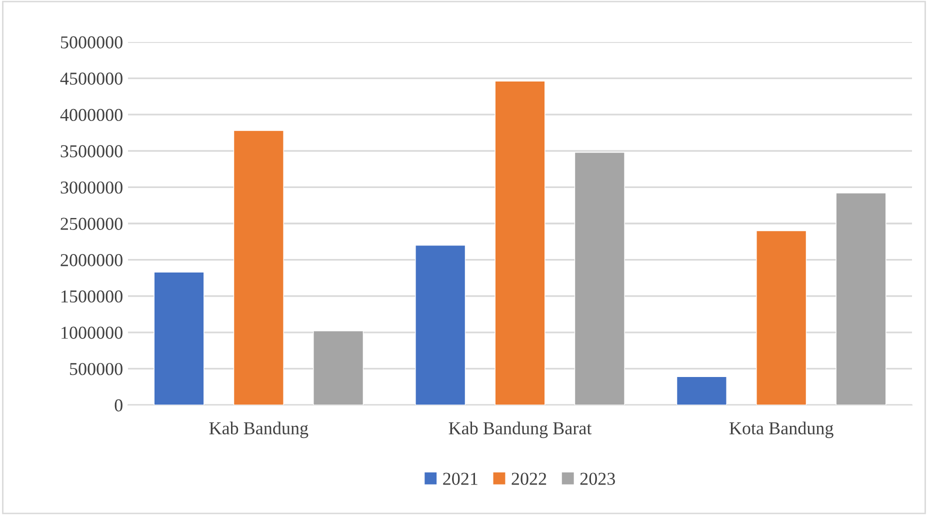 Image resolution: width=928 pixels, height=515 pixels. What do you see at coordinates (118, 405) in the screenshot?
I see `y-tick-label: 0` at bounding box center [118, 405].